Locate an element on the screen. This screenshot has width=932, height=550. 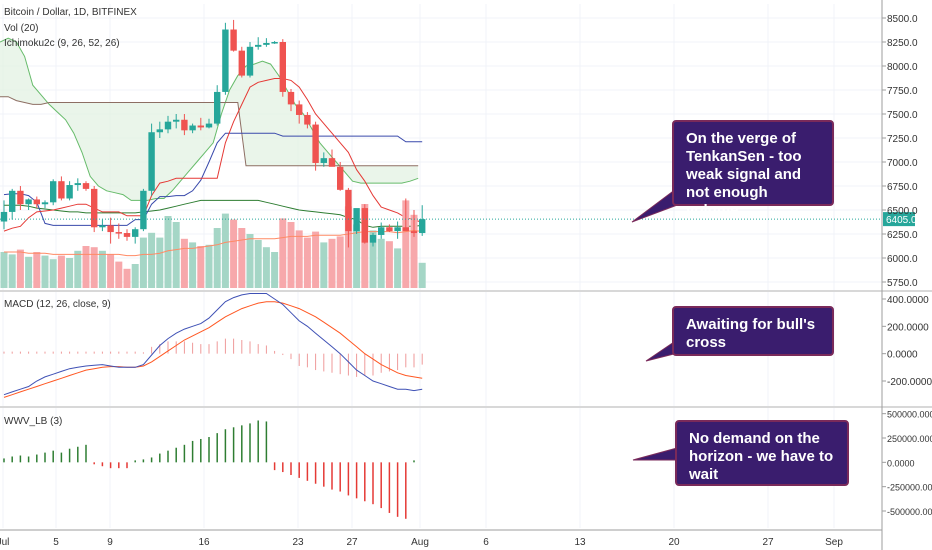
wwv-axis-label: -250000.0000 is located at coordinates (909, 488).